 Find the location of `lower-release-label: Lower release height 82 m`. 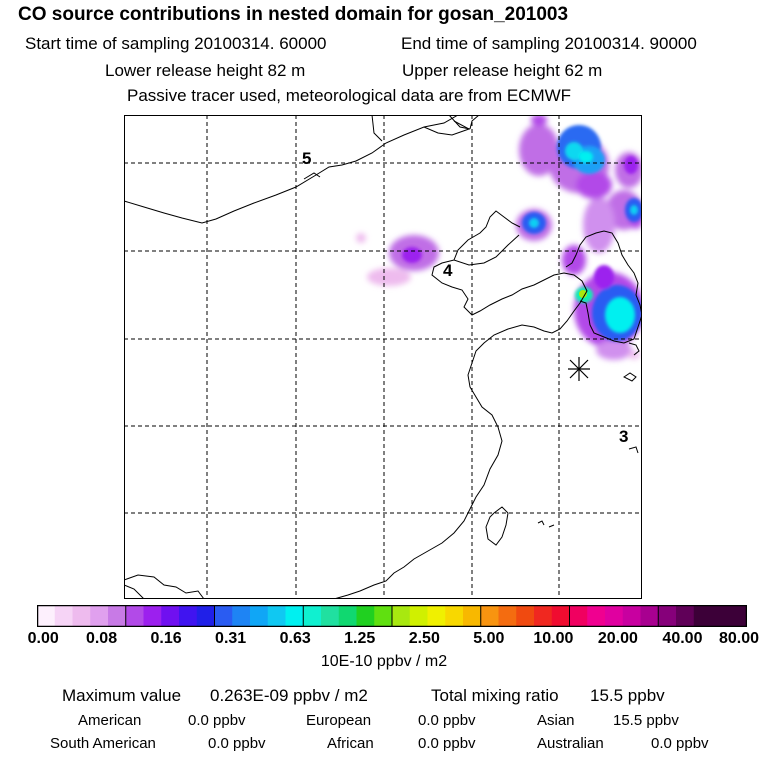

lower-release-label: Lower release height 82 m is located at coordinates (205, 70).